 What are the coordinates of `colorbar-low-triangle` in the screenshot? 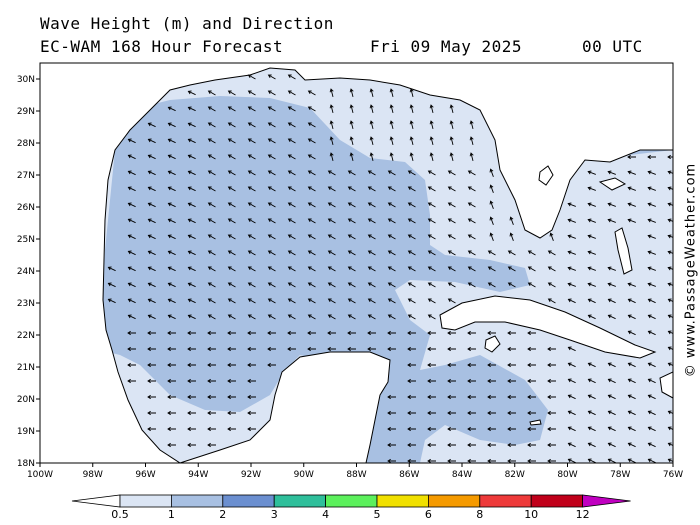 It's located at (96, 501).